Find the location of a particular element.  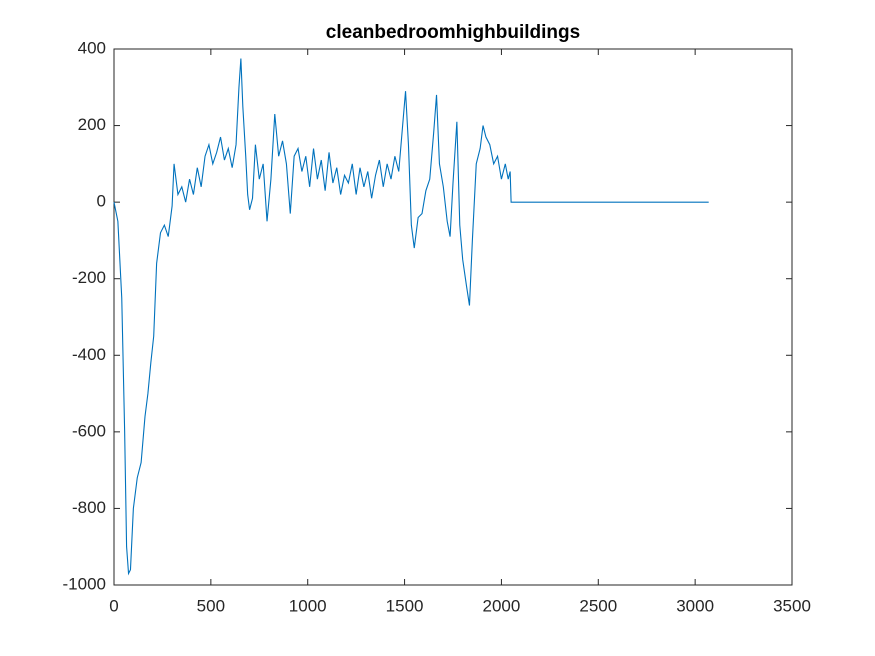

x-tick-label: 3500 is located at coordinates (792, 605).